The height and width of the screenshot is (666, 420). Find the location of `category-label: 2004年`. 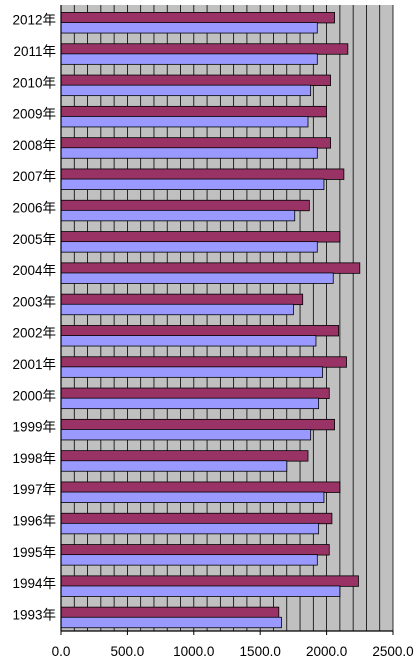

category-label: 2004年 is located at coordinates (34, 270).